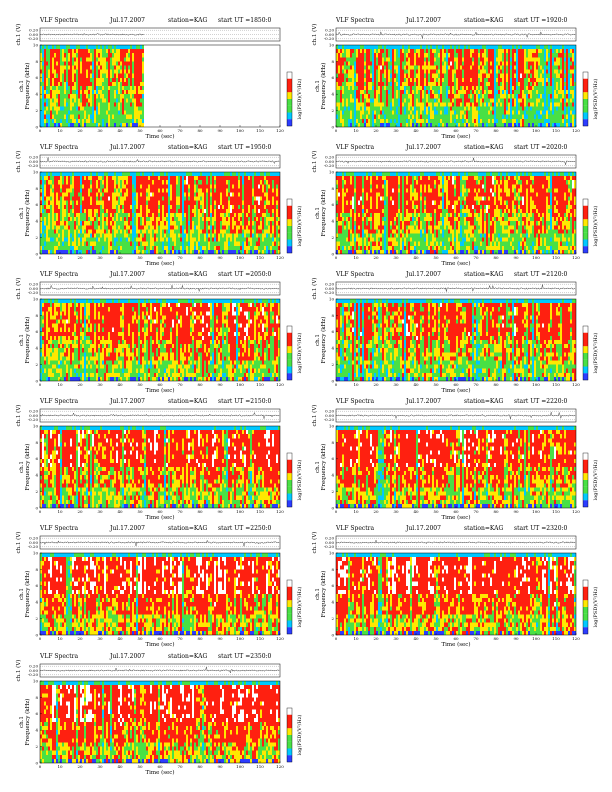  What do you see at coordinates (289, 243) in the screenshot?
I see `colorbar-segment` at bounding box center [289, 243].